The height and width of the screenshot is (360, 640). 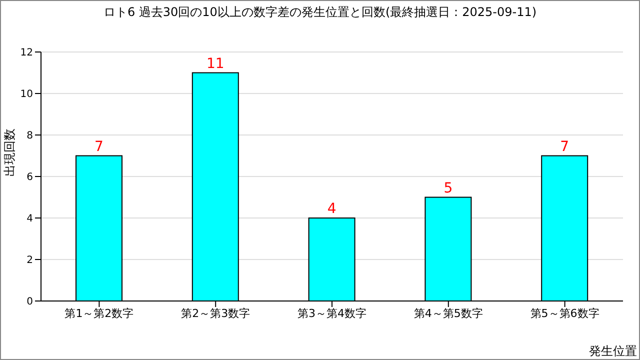 I want to click on data-label: 5, so click(x=448, y=188).